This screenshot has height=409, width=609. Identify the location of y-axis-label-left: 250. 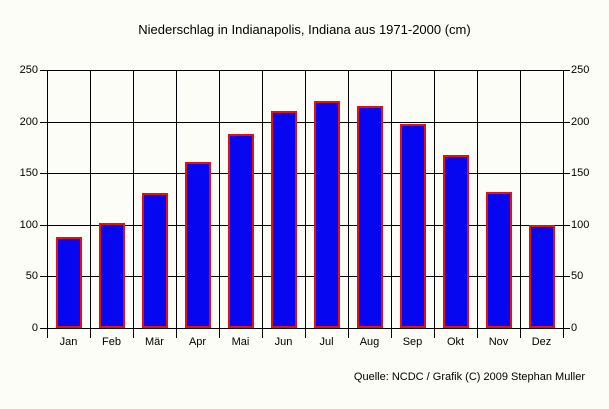
(28, 70).